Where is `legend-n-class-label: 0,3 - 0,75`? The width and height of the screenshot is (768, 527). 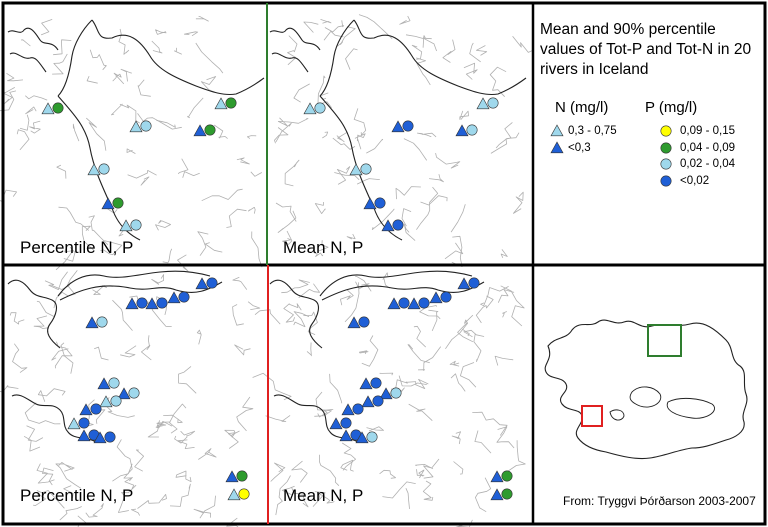 legend-n-class-label: 0,3 - 0,75 is located at coordinates (592, 131).